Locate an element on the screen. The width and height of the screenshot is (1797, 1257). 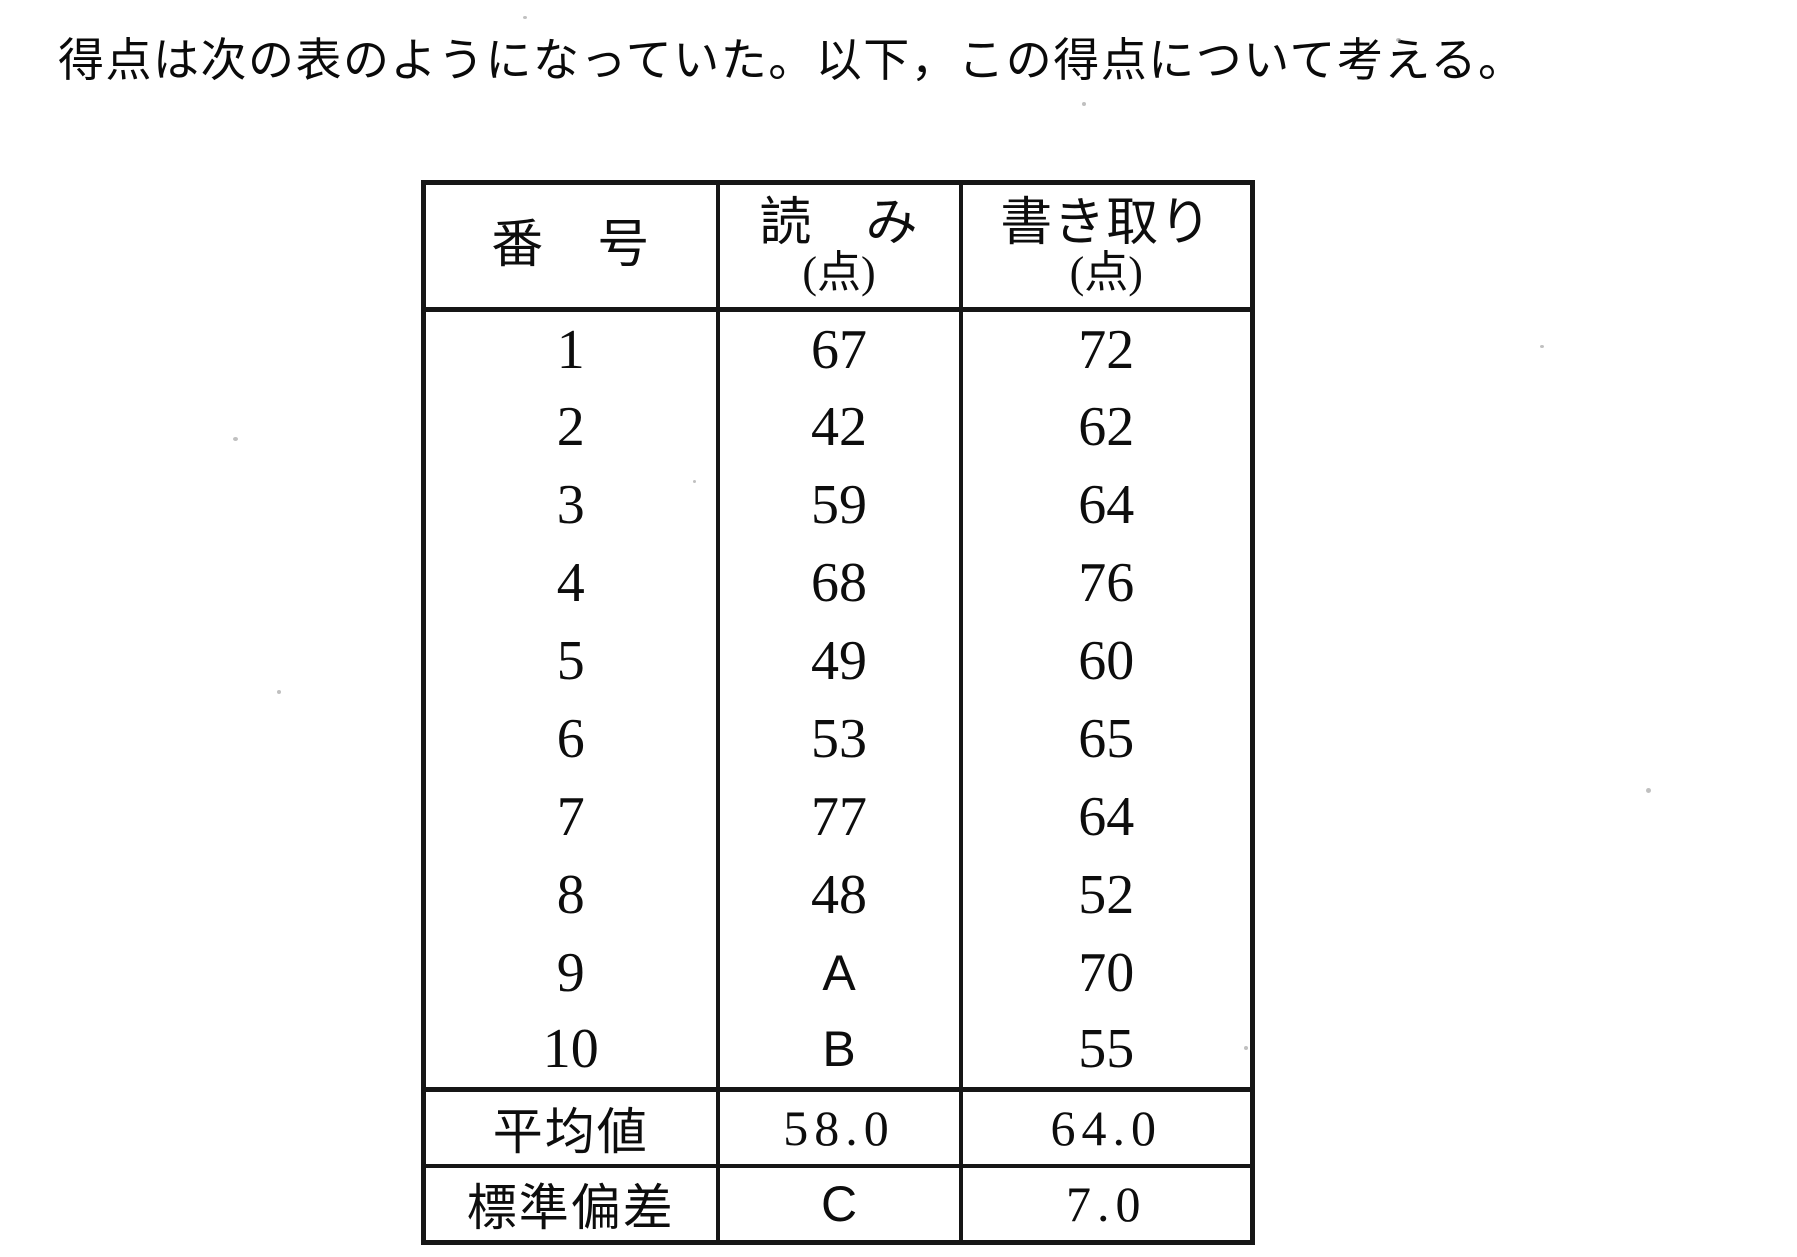
cell-writing: 76 is located at coordinates (1105, 582).